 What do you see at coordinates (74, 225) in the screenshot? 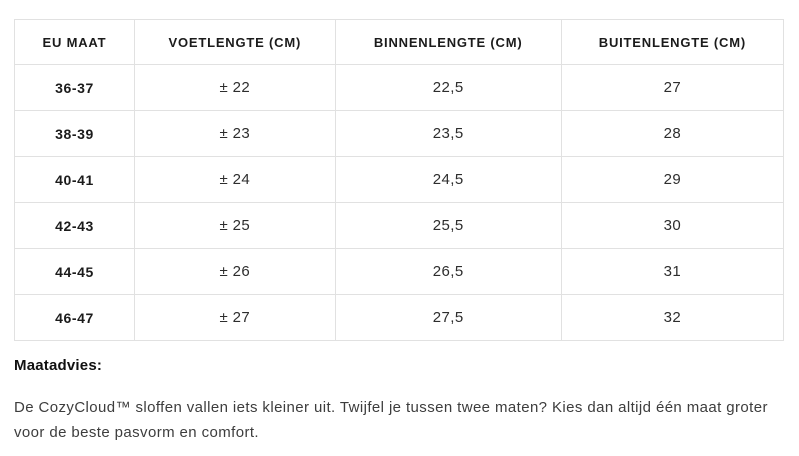
I see `cell-eu-maat: 42-43` at bounding box center [74, 225].